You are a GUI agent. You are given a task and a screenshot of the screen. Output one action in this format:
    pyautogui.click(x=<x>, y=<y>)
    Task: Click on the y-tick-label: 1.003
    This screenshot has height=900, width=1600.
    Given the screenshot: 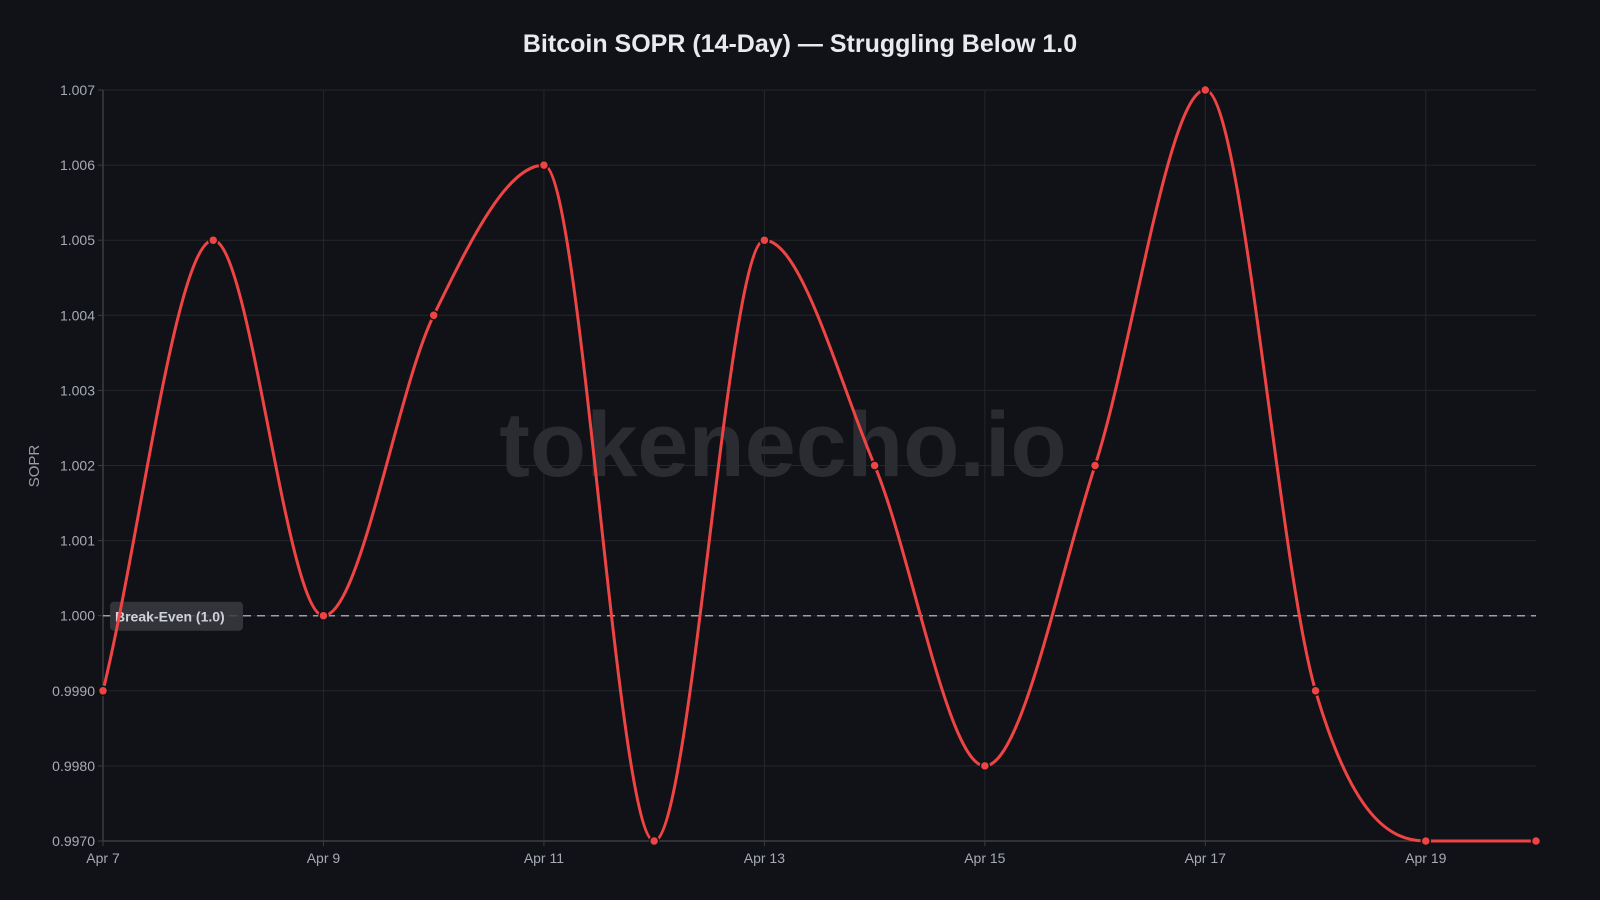 What is the action you would take?
    pyautogui.click(x=77, y=390)
    